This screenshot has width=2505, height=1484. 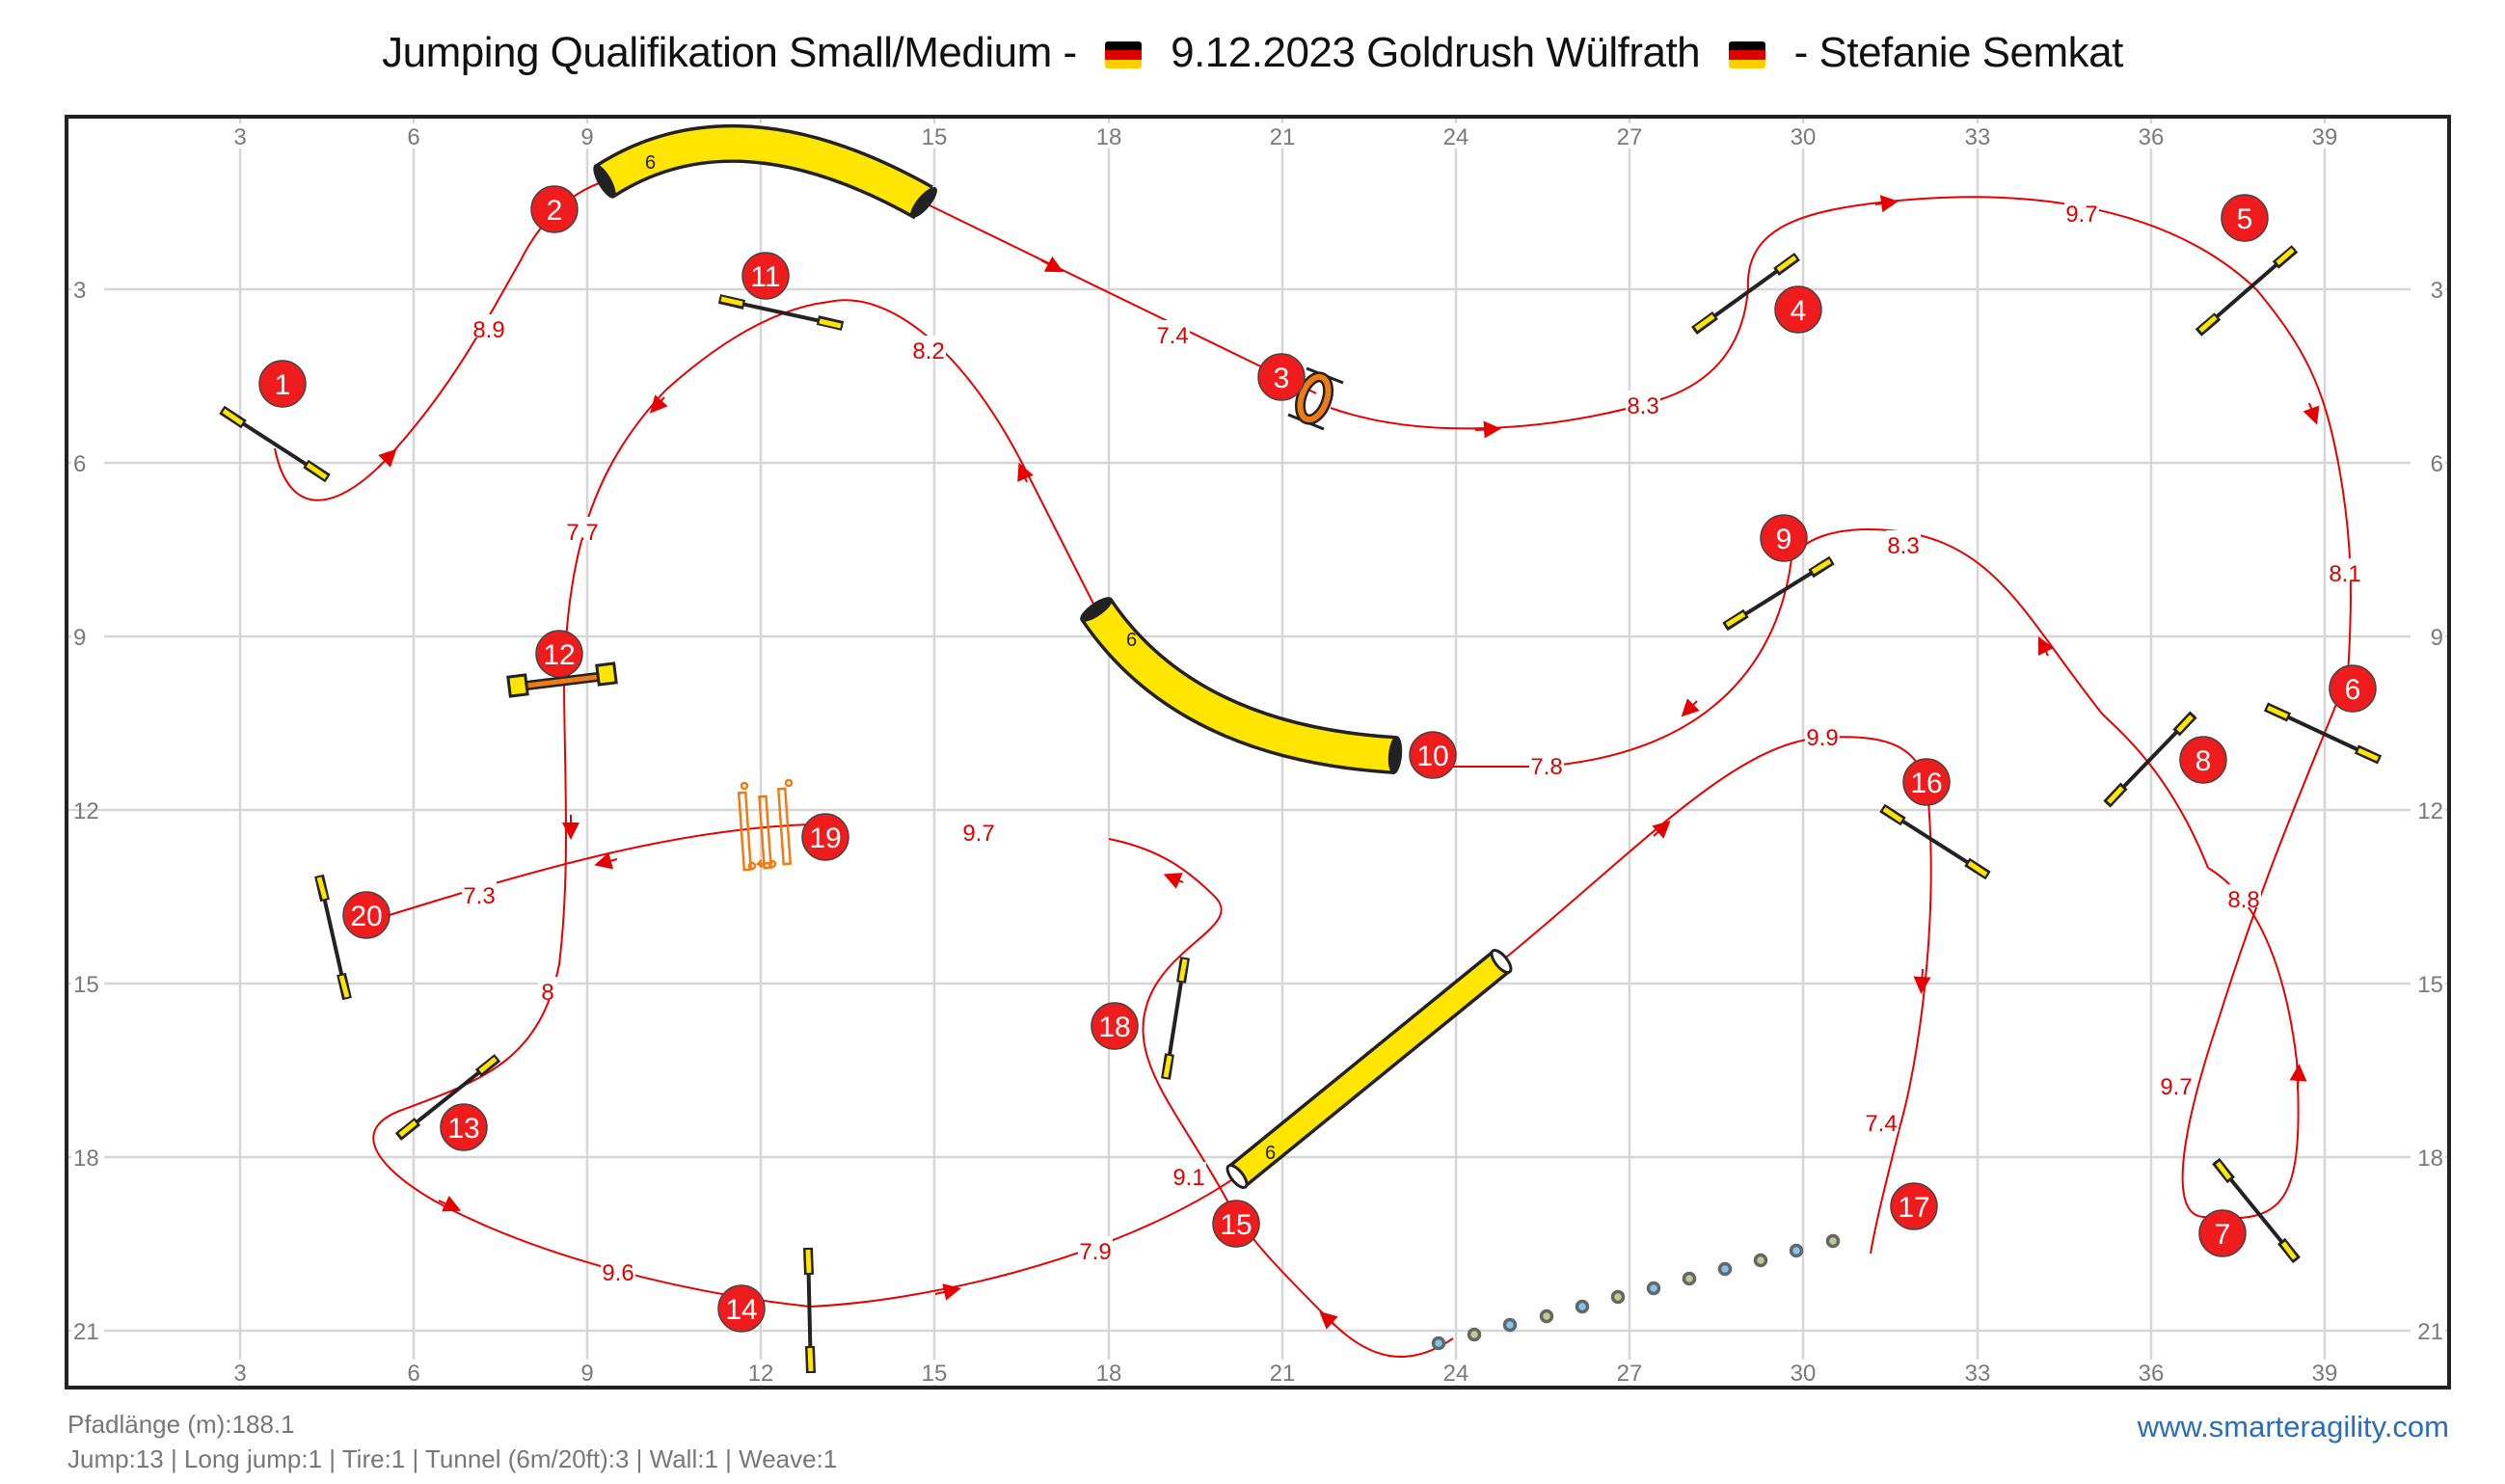 I want to click on svg-text: 3, so click(x=2437, y=291).